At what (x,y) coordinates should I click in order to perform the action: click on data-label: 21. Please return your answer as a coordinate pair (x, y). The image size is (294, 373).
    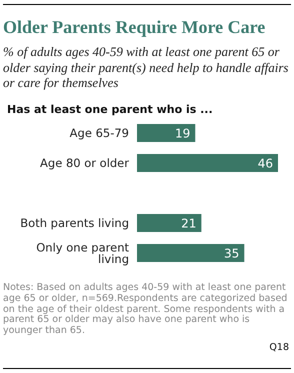
    Looking at the image, I should click on (188, 223).